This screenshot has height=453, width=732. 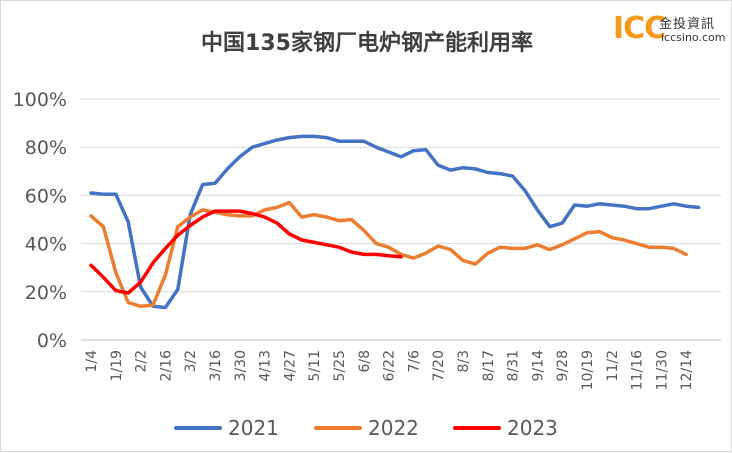 What do you see at coordinates (46, 293) in the screenshot?
I see `y-tick-label: 20%` at bounding box center [46, 293].